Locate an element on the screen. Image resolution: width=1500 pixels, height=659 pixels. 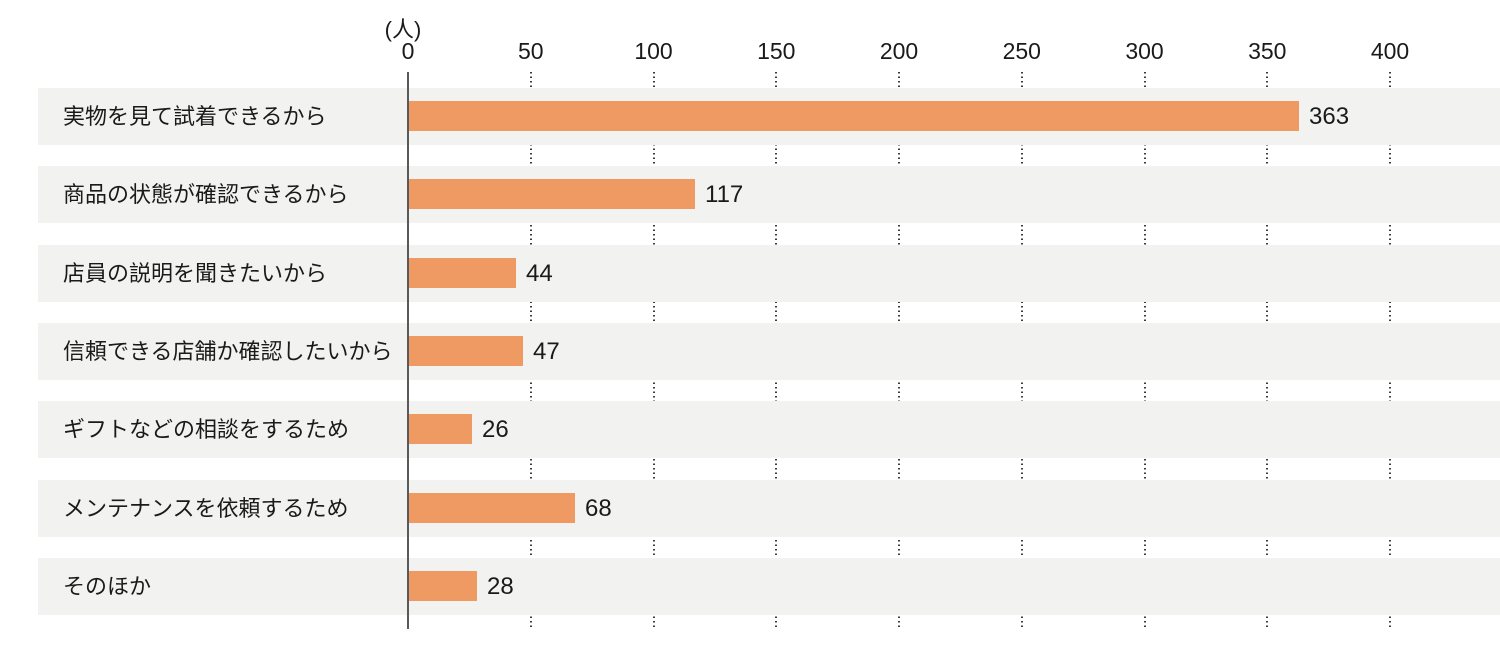
x-tick-label: 400 is located at coordinates (1390, 51).